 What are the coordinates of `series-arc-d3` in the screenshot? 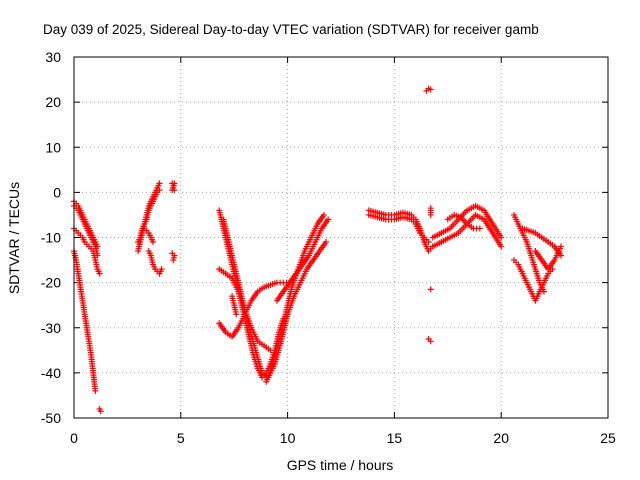 It's located at (428, 89).